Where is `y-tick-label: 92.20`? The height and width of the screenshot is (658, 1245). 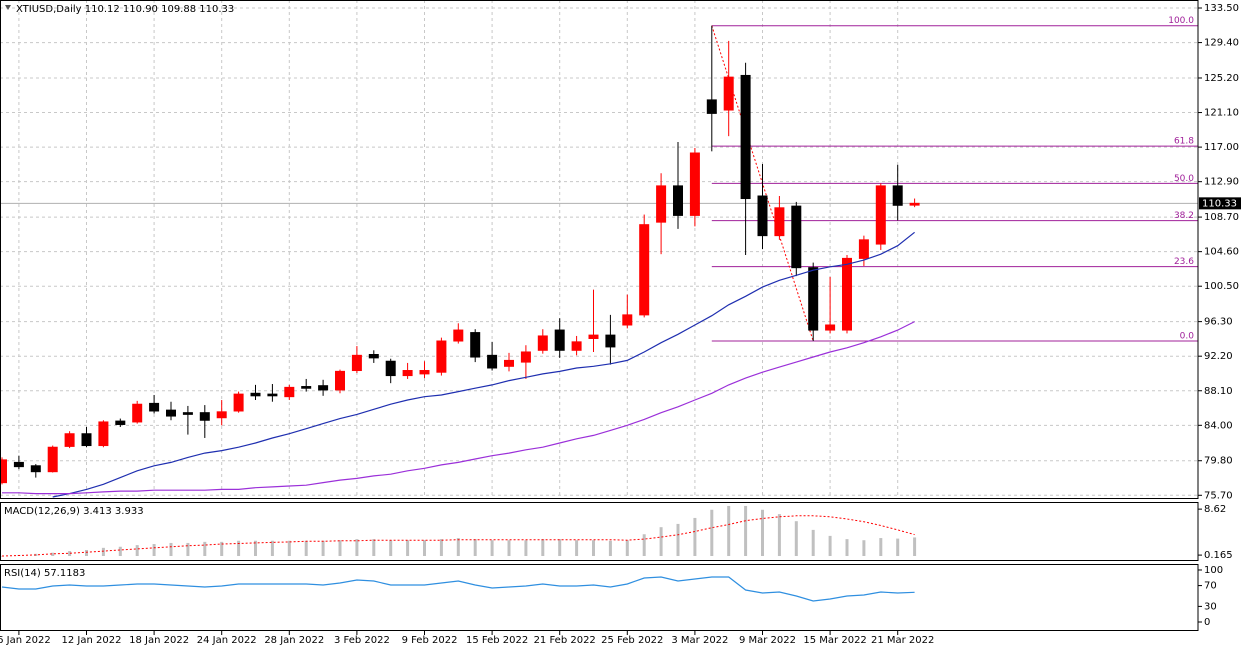
y-tick-label: 92.20 is located at coordinates (1218, 356).